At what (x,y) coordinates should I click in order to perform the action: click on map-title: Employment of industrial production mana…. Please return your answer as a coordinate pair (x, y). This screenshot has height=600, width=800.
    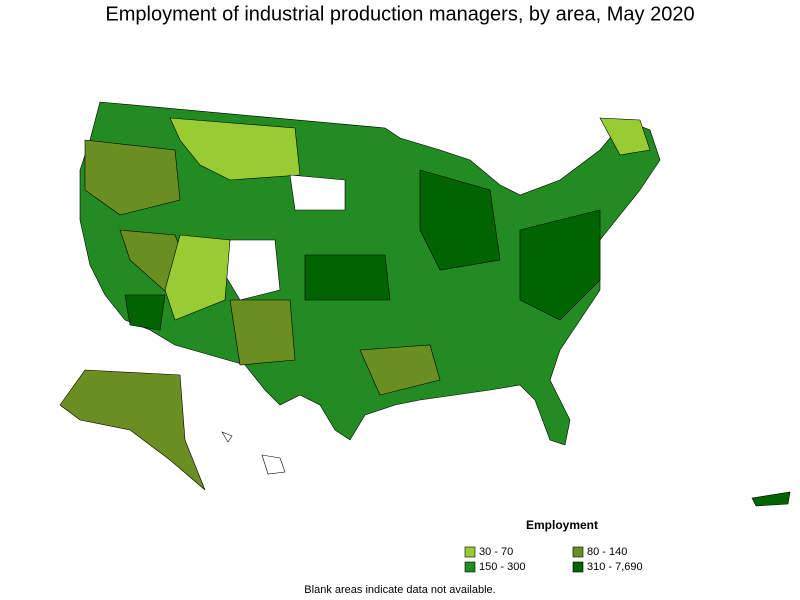
    Looking at the image, I should click on (399, 14).